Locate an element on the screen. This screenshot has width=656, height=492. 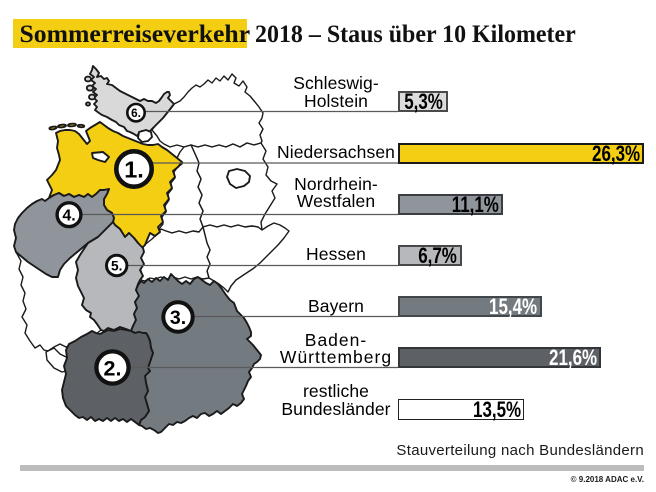
svg-text: 2. is located at coordinates (113, 368).